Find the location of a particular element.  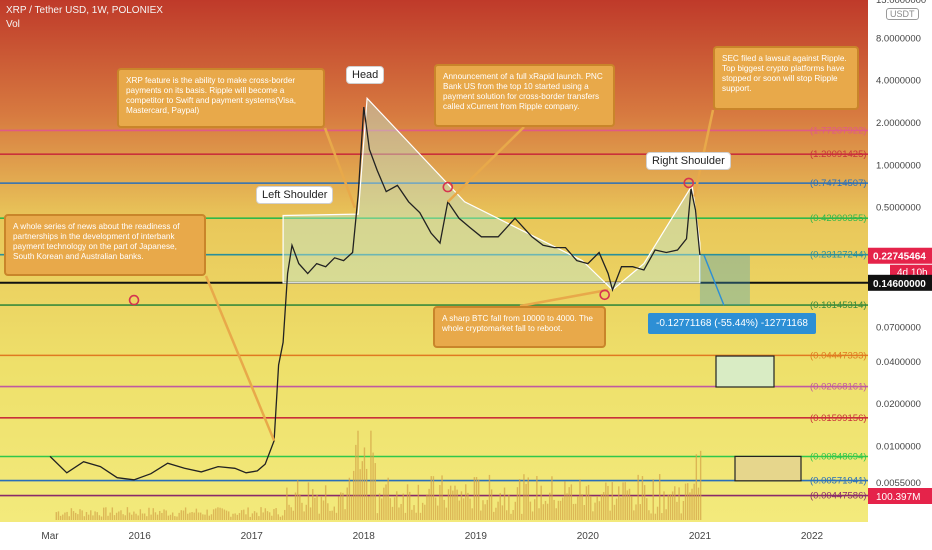

y-tick-label: 0.0200000 is located at coordinates (898, 404).